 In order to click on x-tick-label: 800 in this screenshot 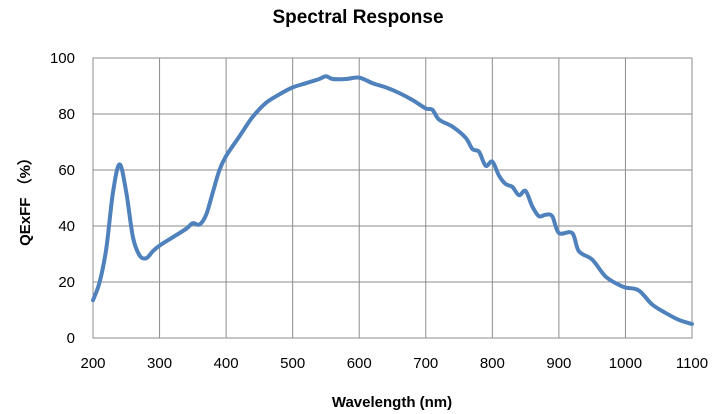, I will do `click(492, 363)`.